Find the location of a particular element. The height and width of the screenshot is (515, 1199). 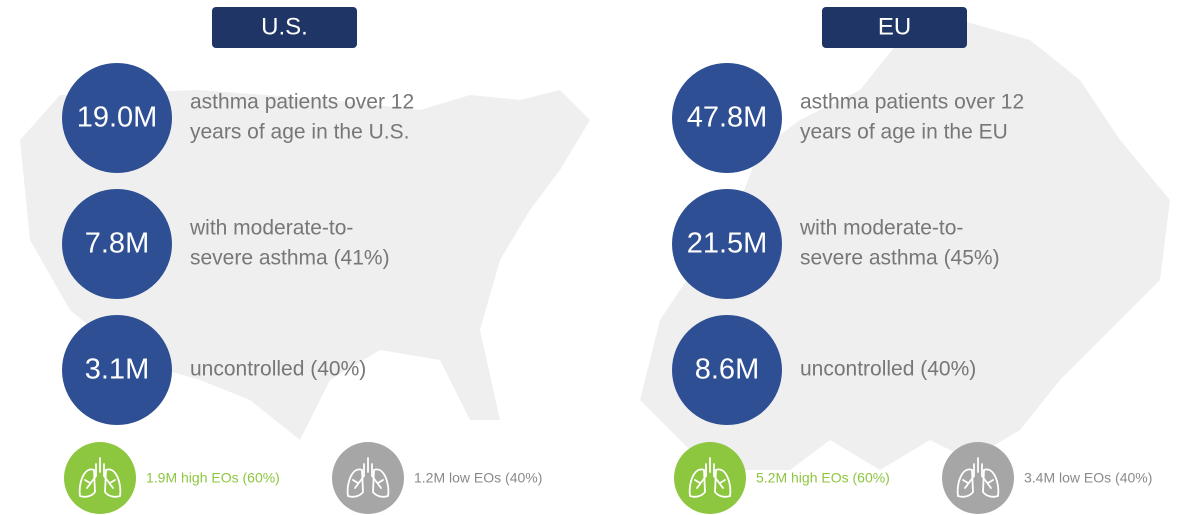

stat-value: 19.0M is located at coordinates (117, 118).